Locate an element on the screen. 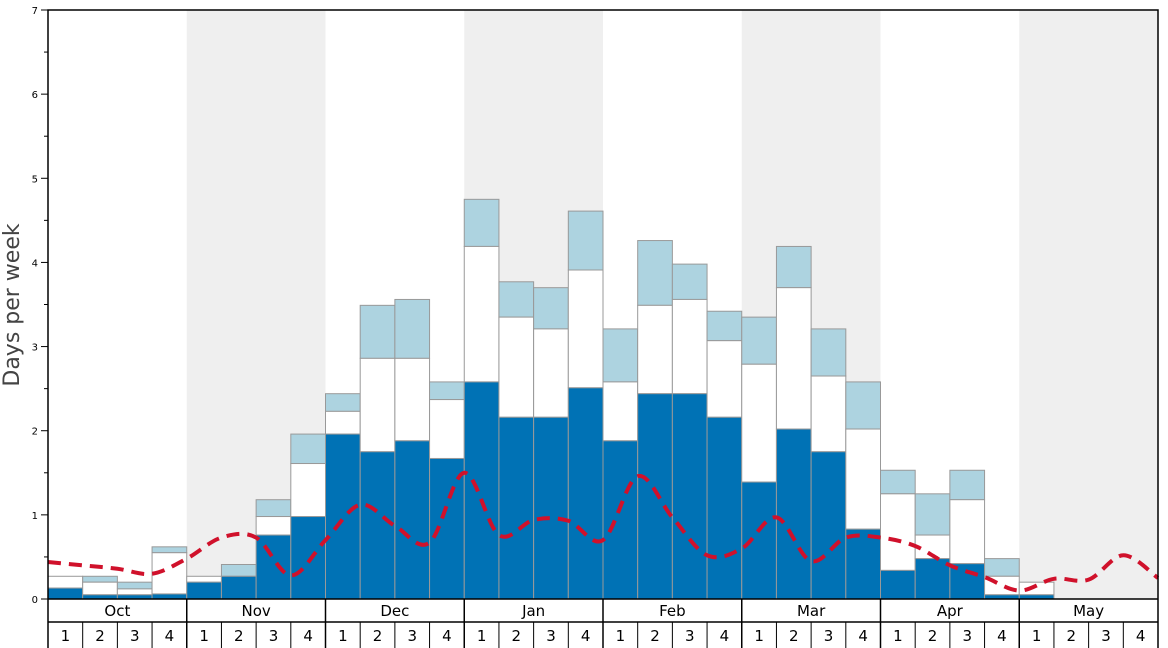  month-label: Mar is located at coordinates (811, 611).